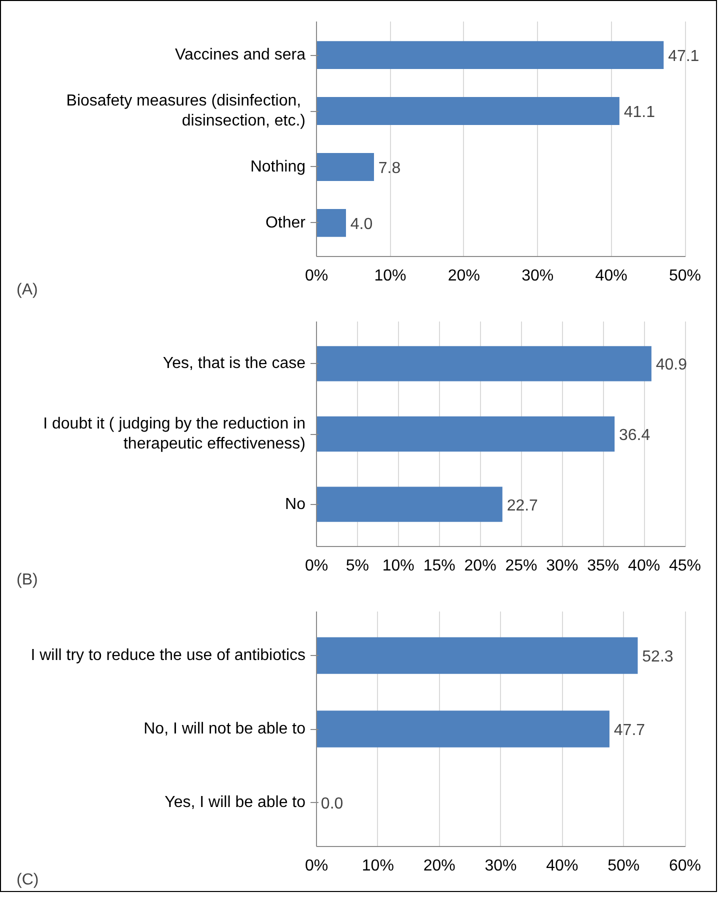 The width and height of the screenshot is (720, 899). I want to click on x-tick-label: 60%, so click(685, 866).